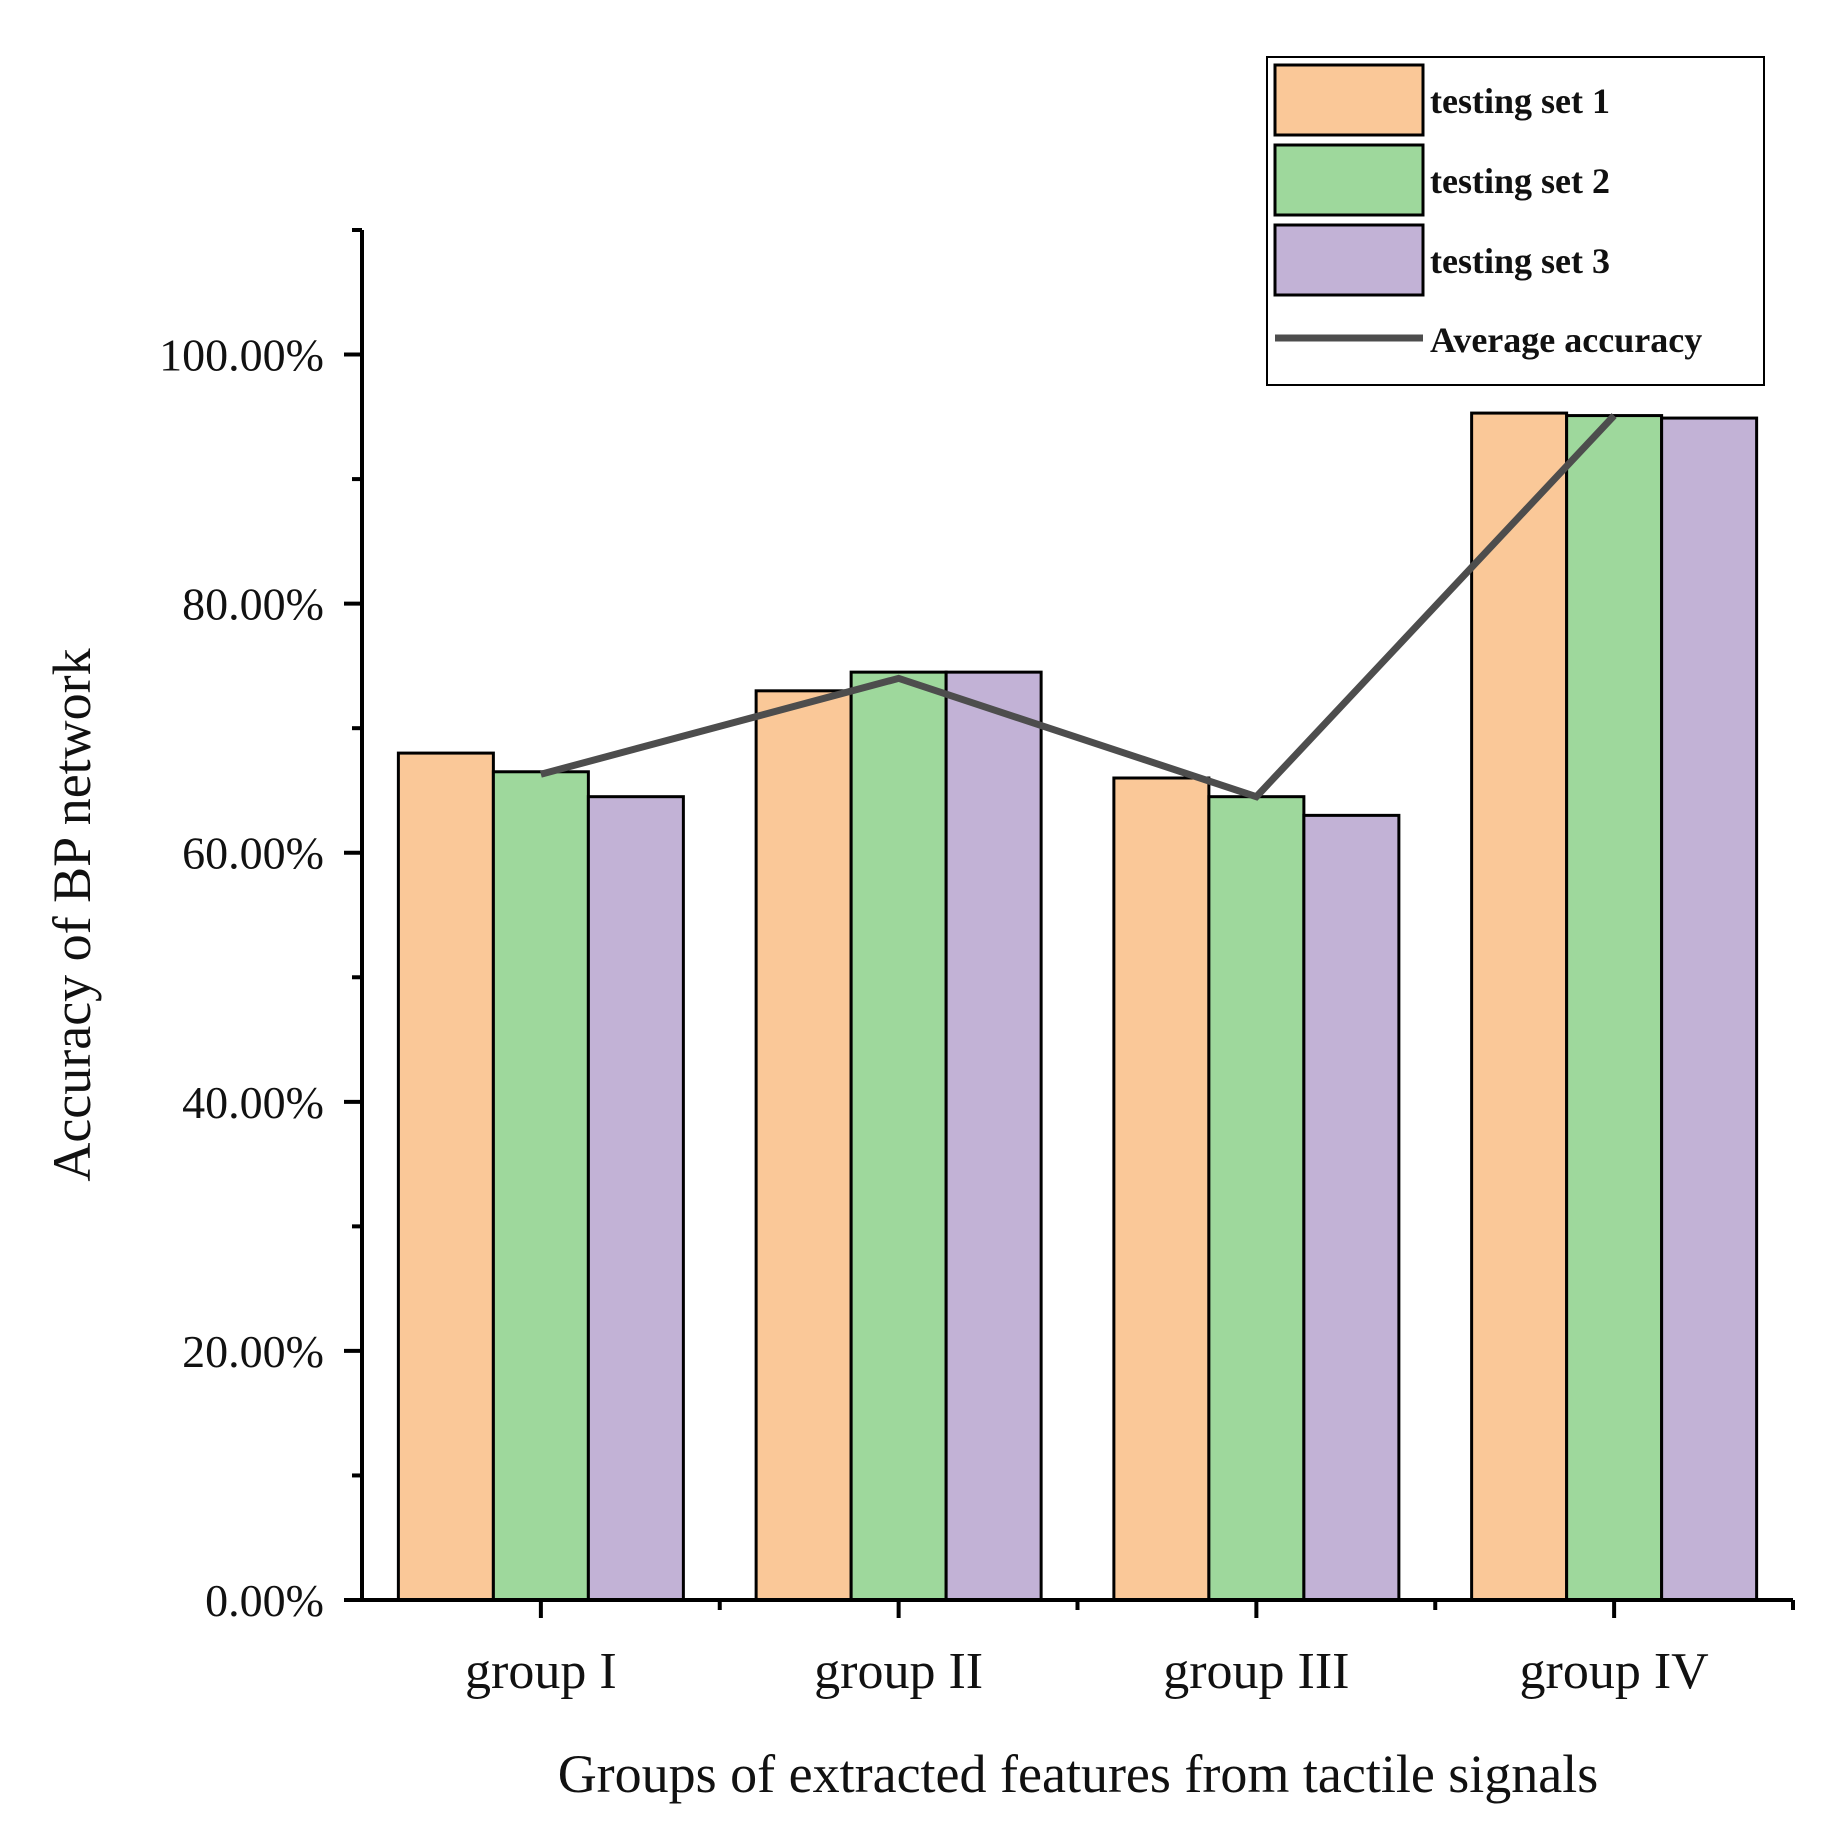 The image size is (1837, 1845). I want to click on average-line-layer, so click(1078, 607).